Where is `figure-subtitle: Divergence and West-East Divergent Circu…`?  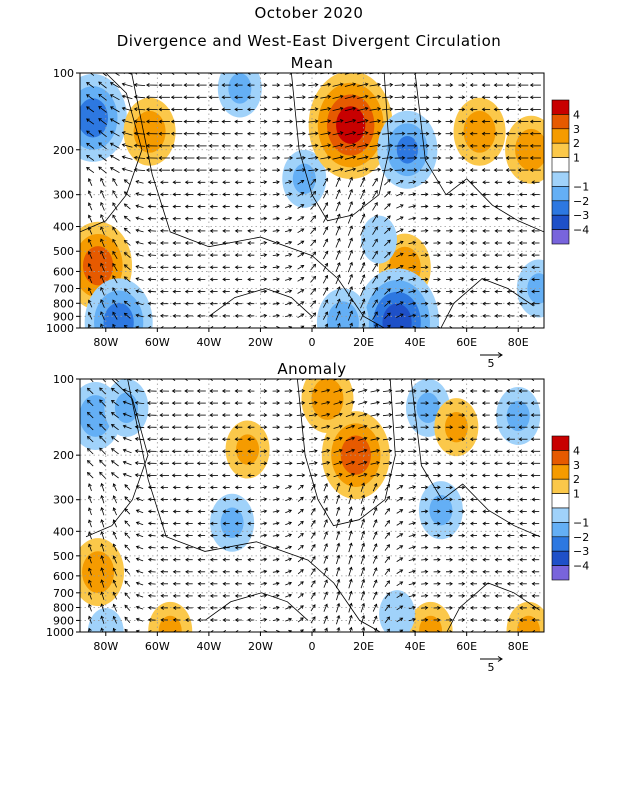 figure-subtitle: Divergence and West-East Divergent Circu… is located at coordinates (309, 41).